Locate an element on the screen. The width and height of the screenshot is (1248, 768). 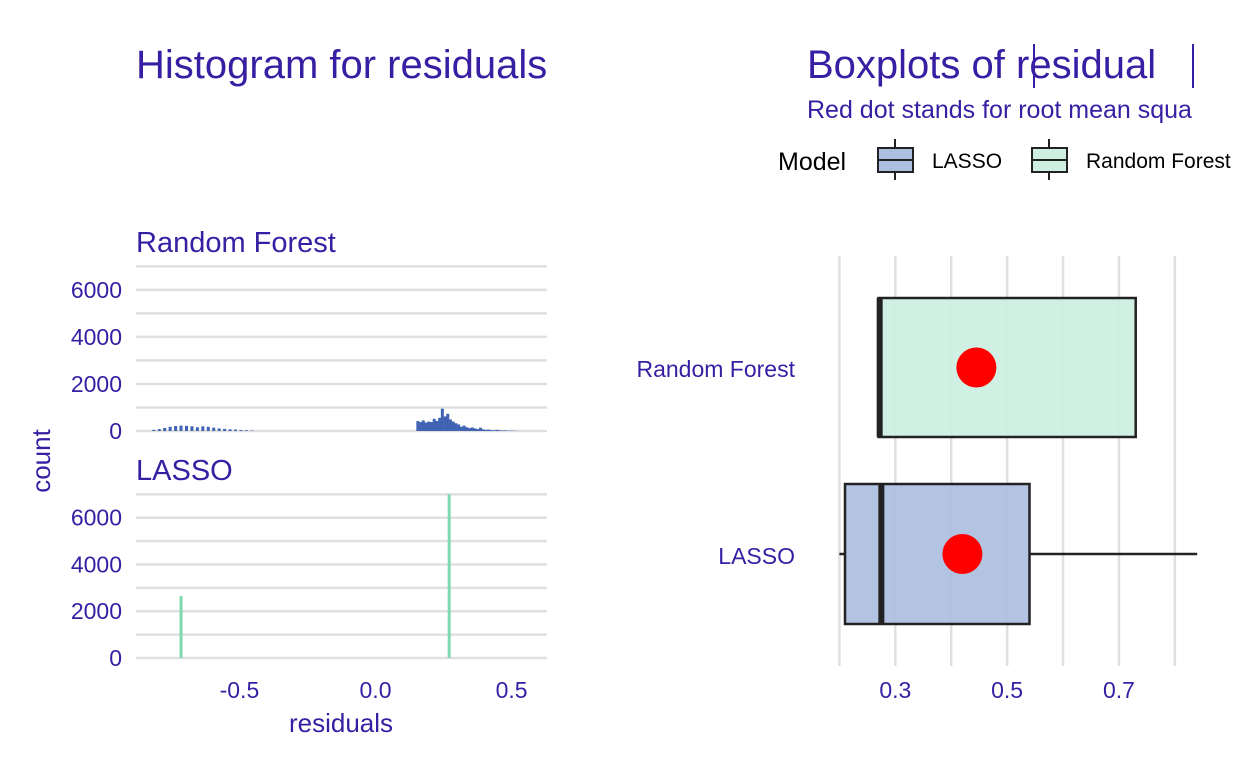
y-tick-label-lasso: LASSO is located at coordinates (756, 556).